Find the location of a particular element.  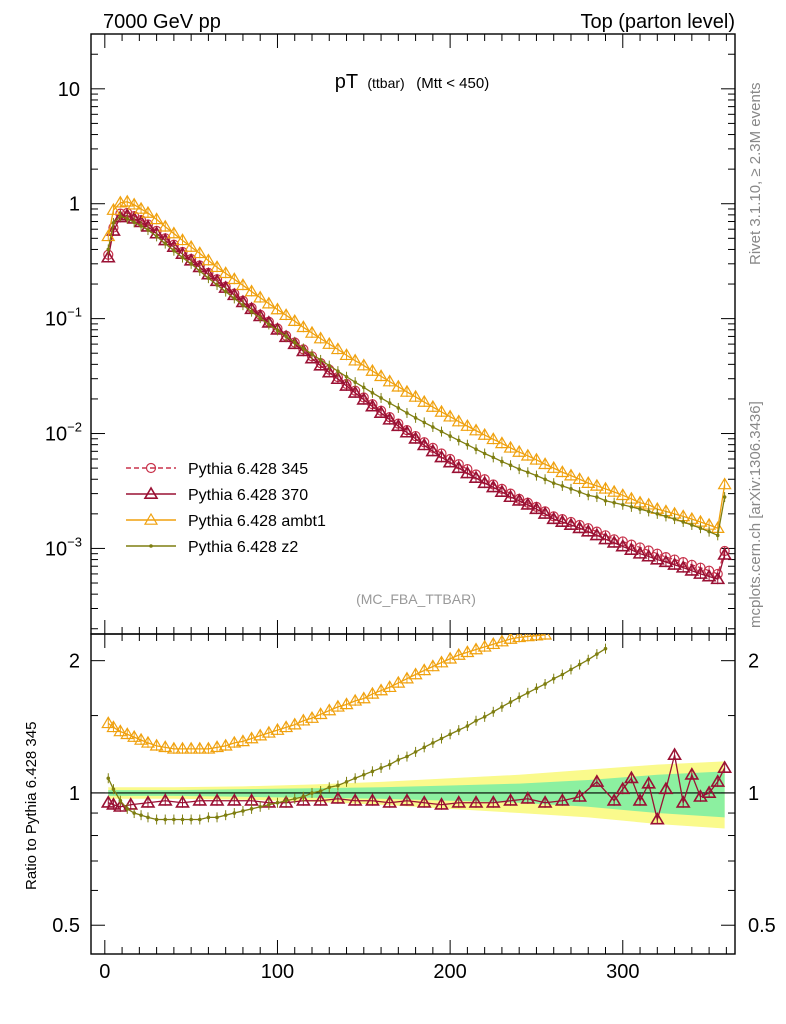

y-tick-label: 1 is located at coordinates (74, 794).